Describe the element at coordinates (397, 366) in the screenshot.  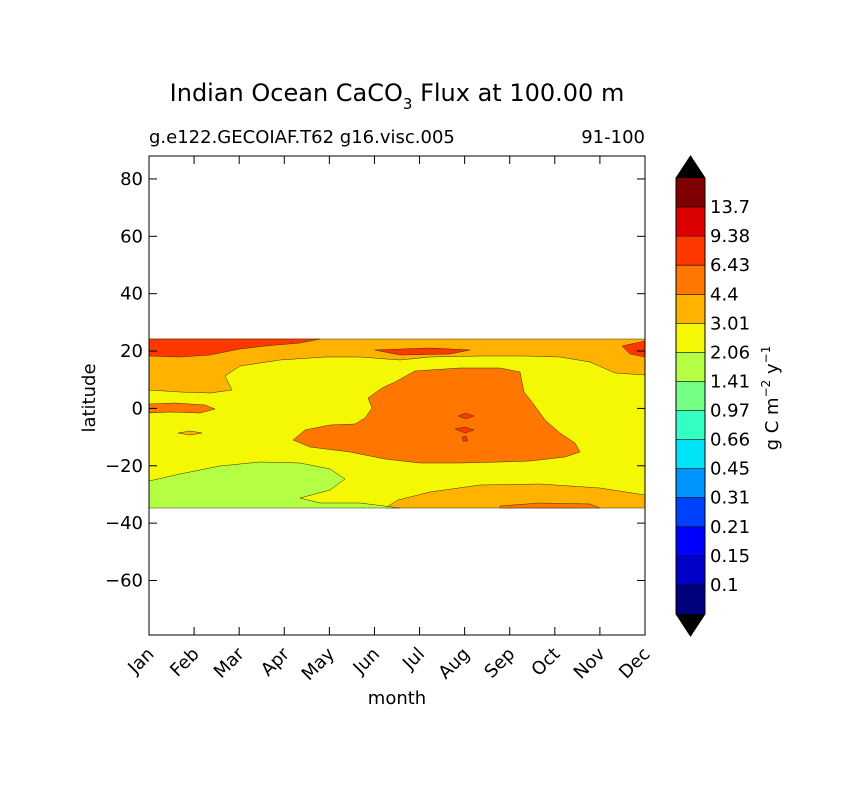
I see `contour-region-north-band` at that location.